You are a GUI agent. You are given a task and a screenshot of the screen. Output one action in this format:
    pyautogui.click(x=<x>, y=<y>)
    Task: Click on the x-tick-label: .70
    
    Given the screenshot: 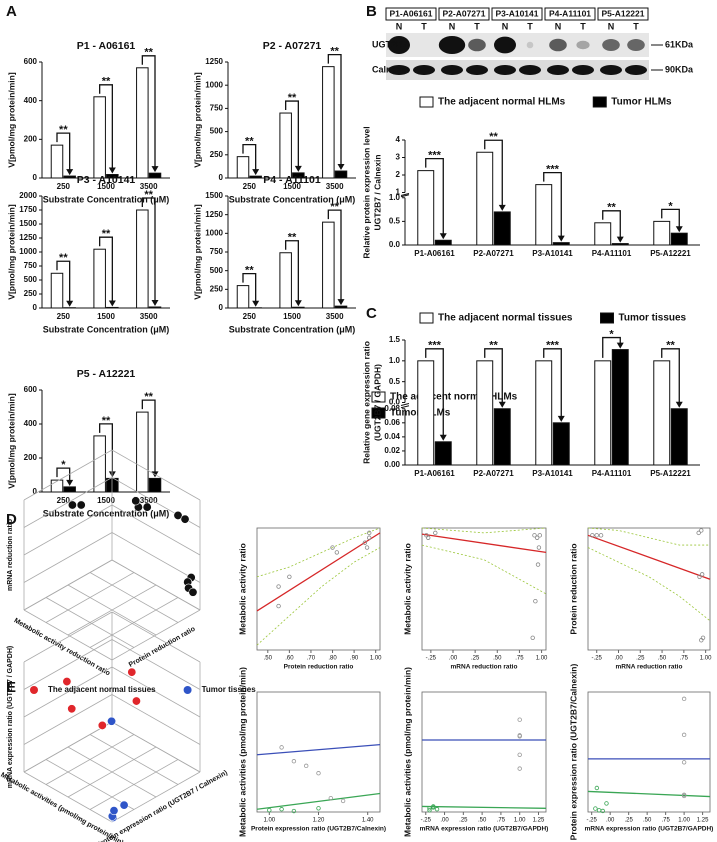 What is the action you would take?
    pyautogui.click(x=311, y=659)
    